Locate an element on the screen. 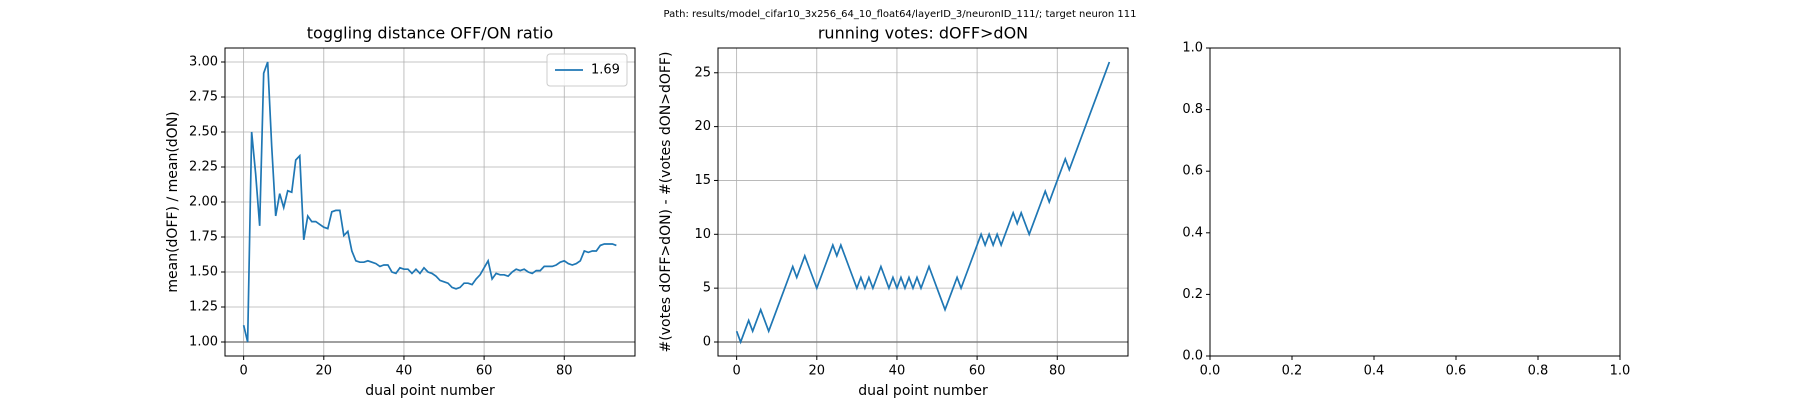  axes-title: running votes: dOFF>dON is located at coordinates (923, 33).